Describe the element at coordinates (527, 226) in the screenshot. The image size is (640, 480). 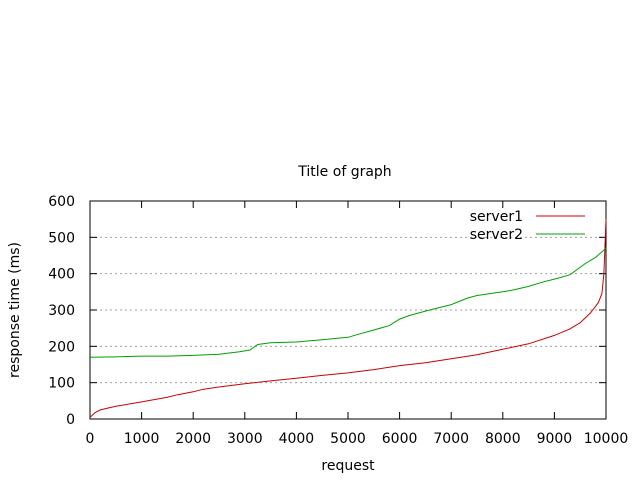
I see `legend: server1 server2` at that location.